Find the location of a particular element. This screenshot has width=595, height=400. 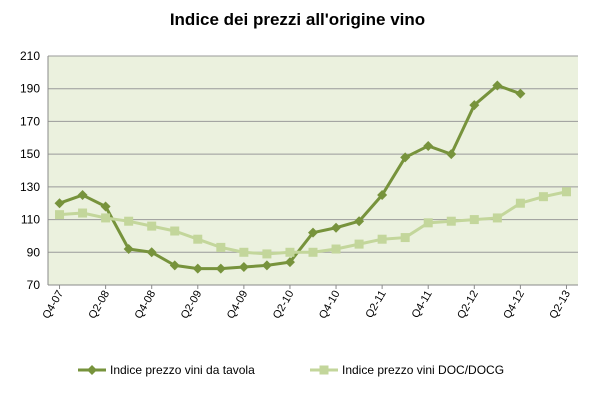

x-tick-label: Q4-12 is located at coordinates (514, 305).